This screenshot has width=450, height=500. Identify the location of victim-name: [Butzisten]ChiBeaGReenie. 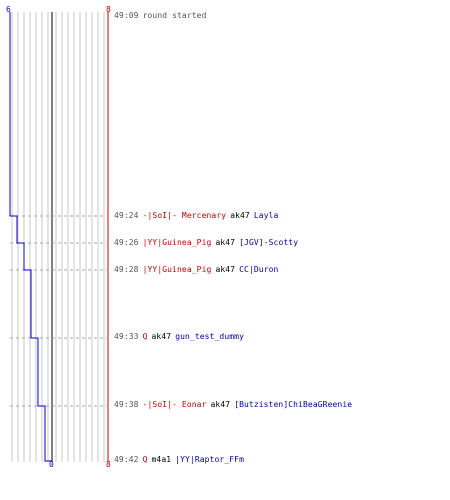
(293, 404).